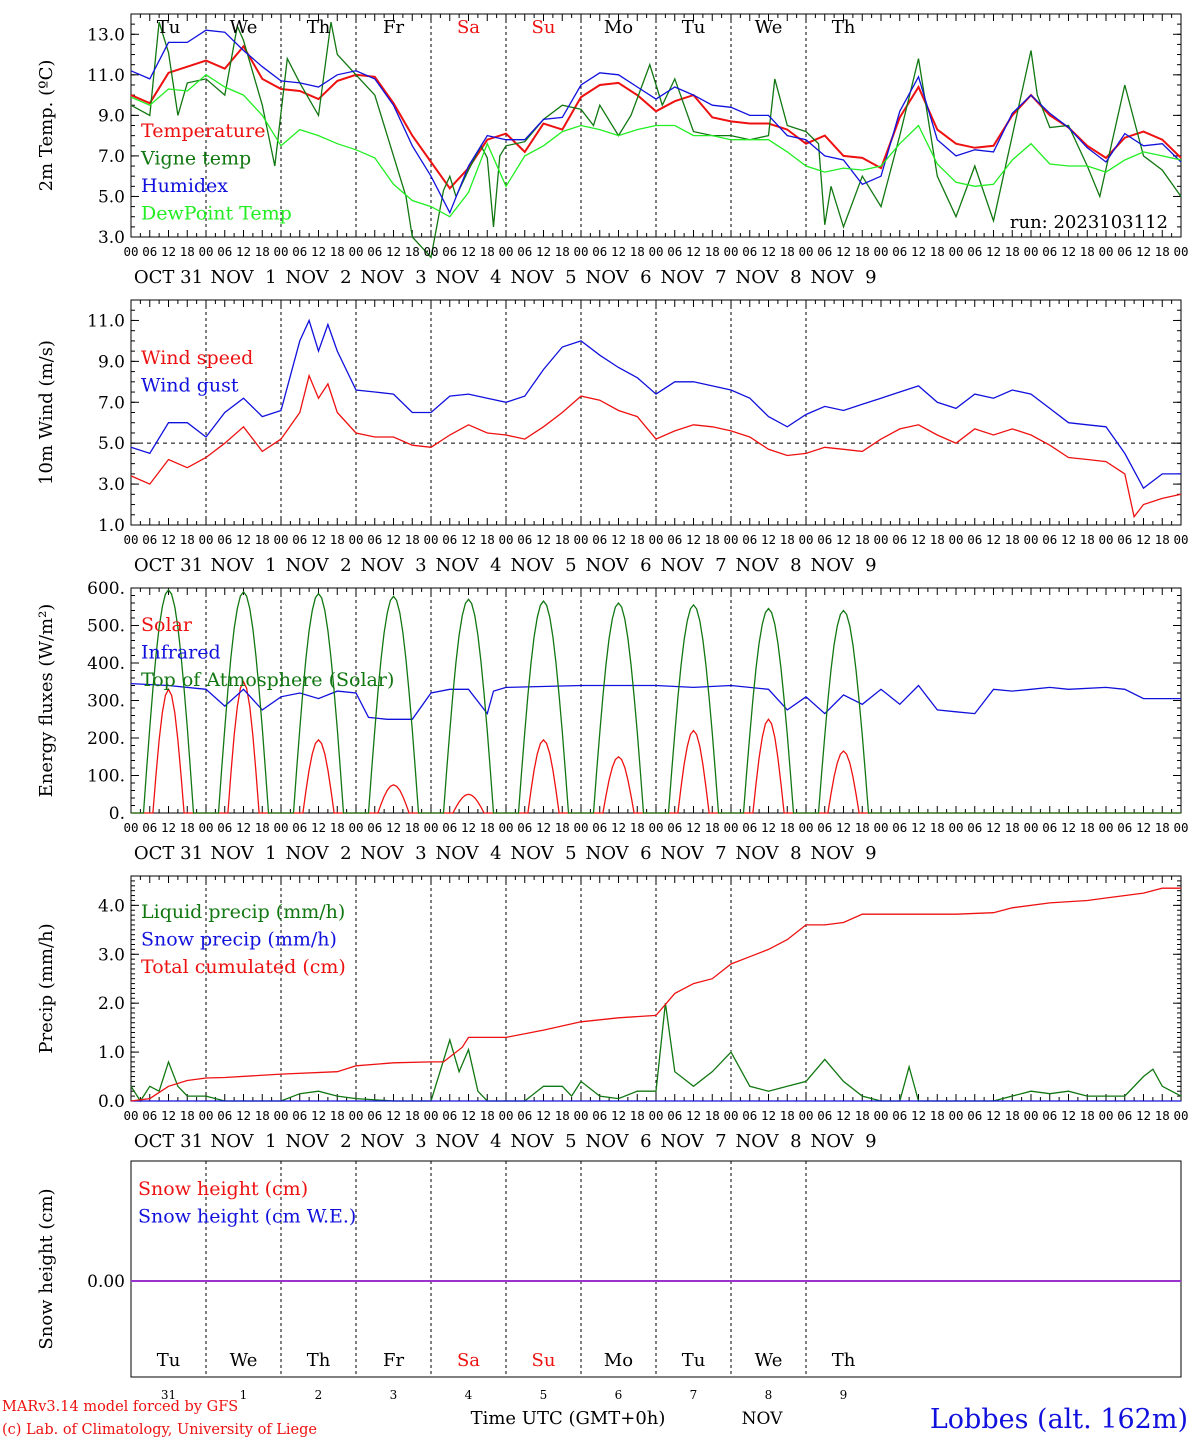 Image resolution: width=1194 pixels, height=1440 pixels. What do you see at coordinates (243, 912) in the screenshot?
I see `legend-entry: Liquid precip (mm/h)` at bounding box center [243, 912].